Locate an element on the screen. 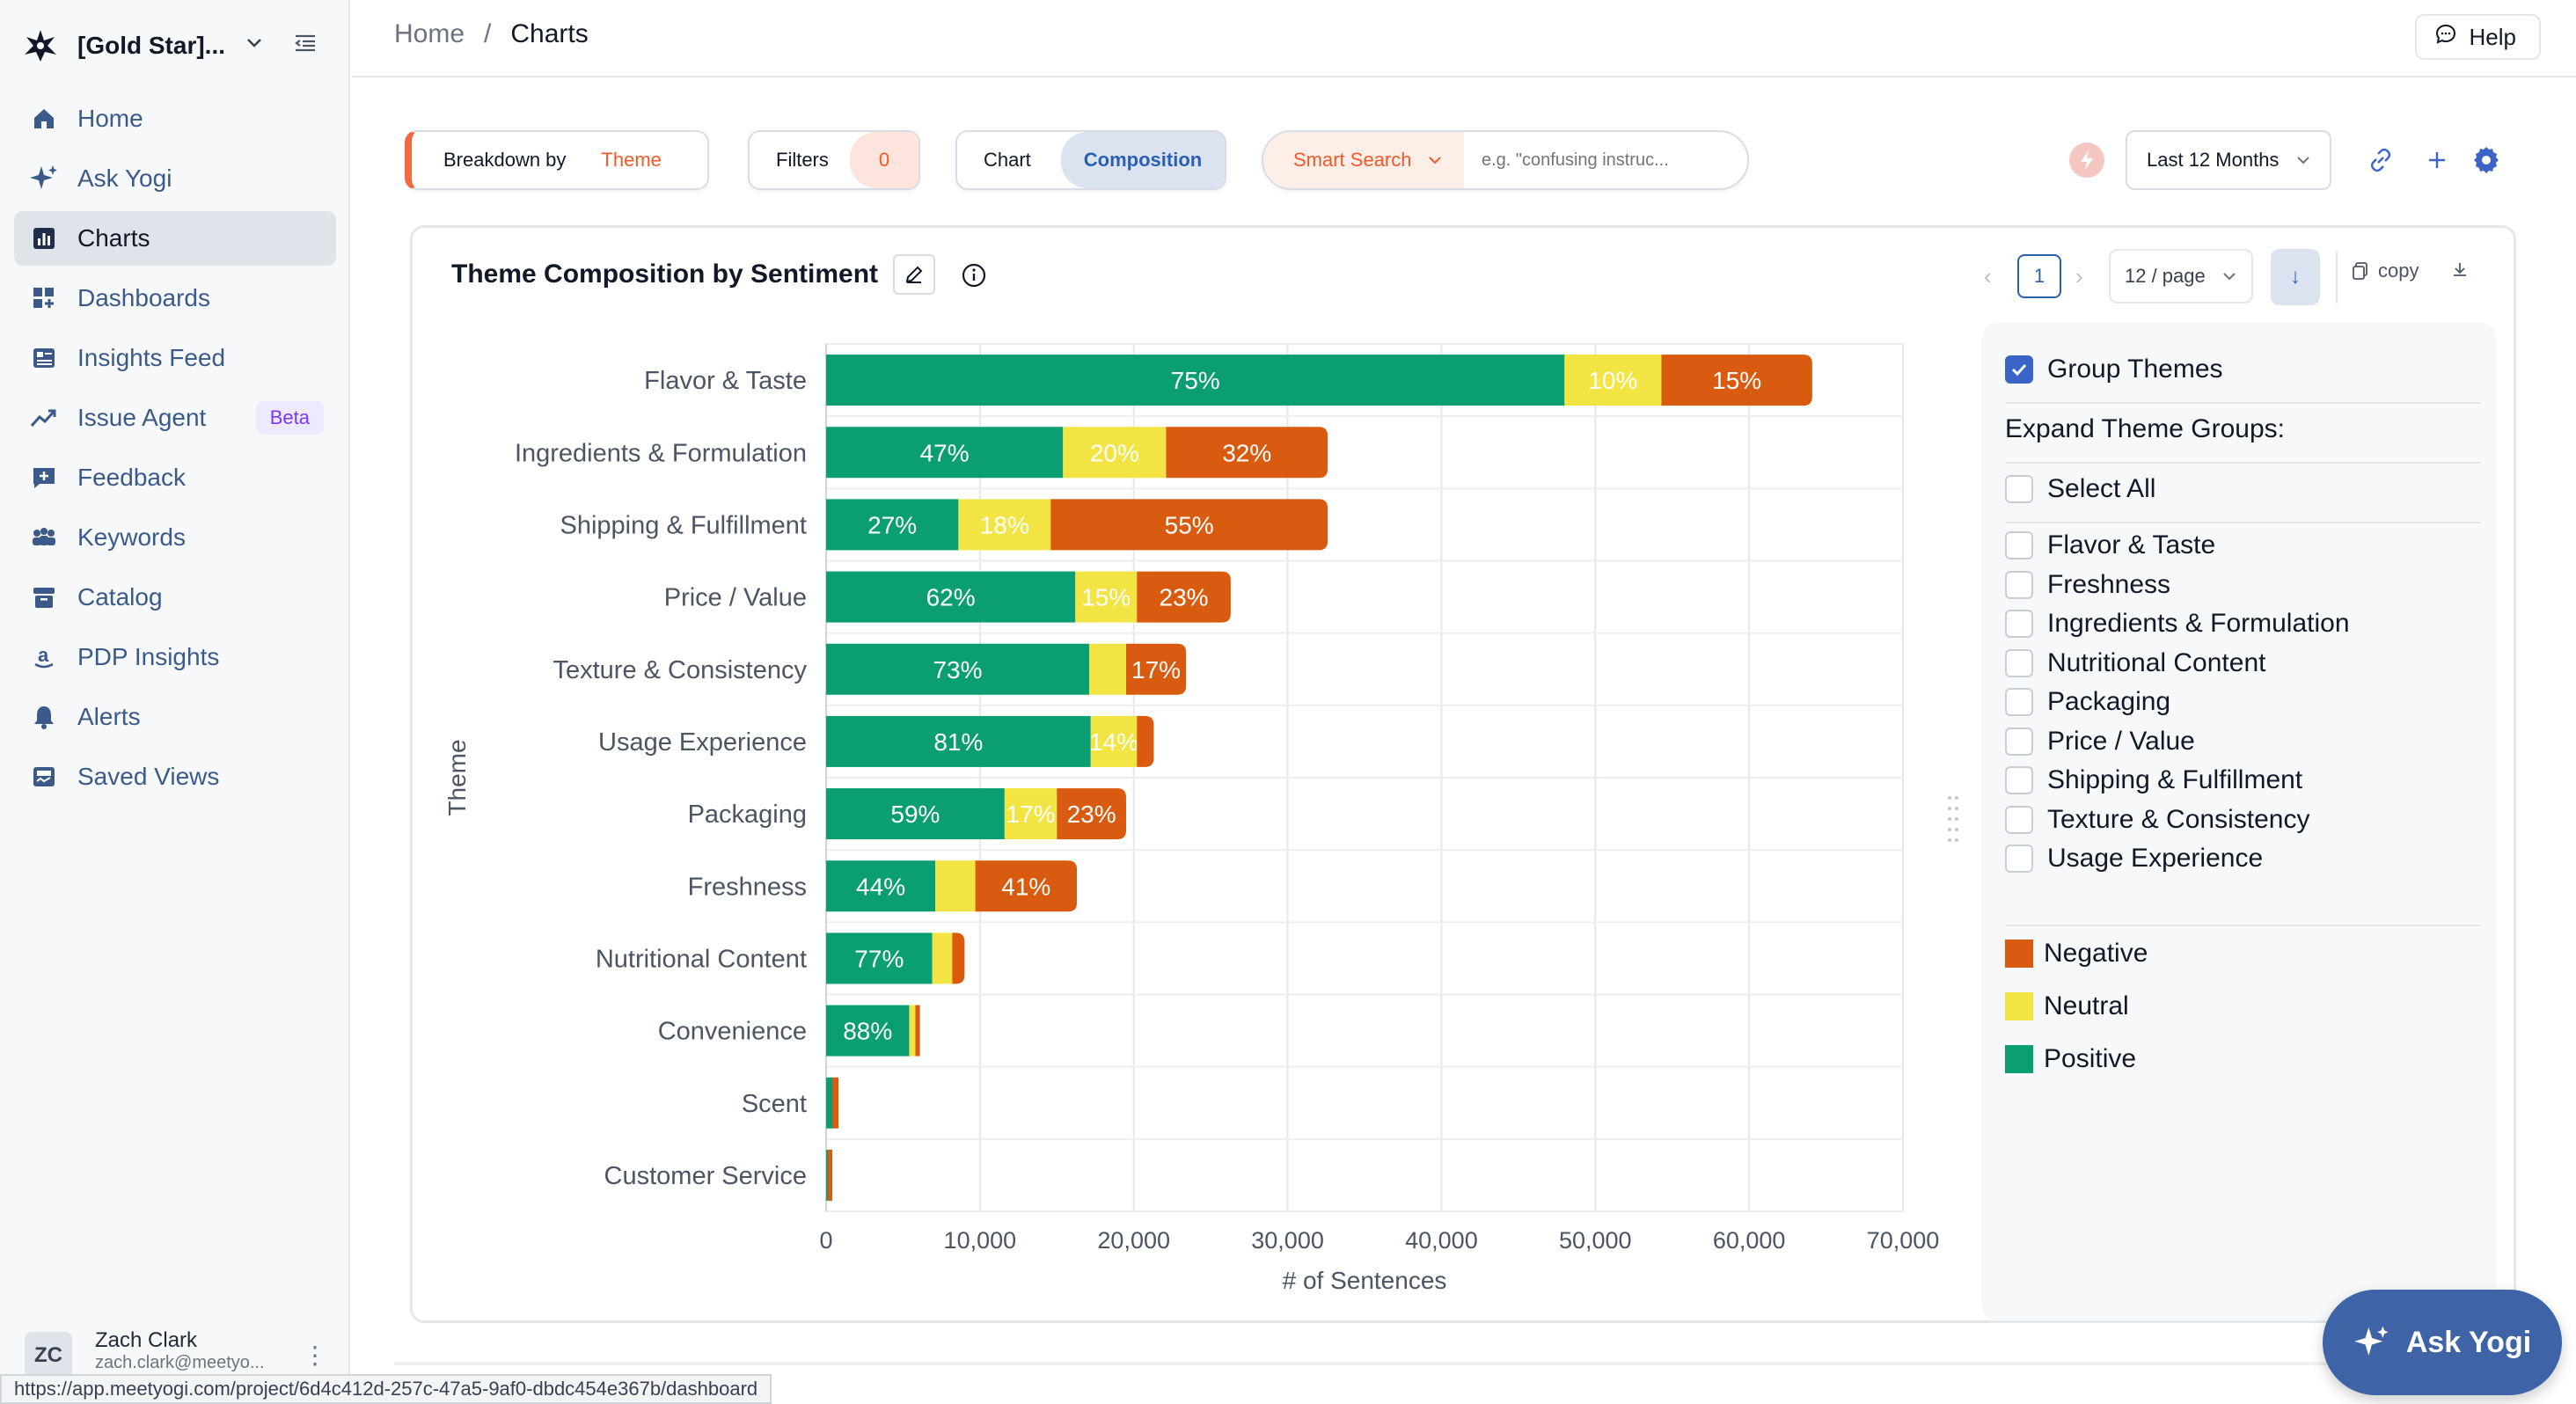 The height and width of the screenshot is (1404, 2576). sidebar-item-keywords: Keywords is located at coordinates (175, 537).